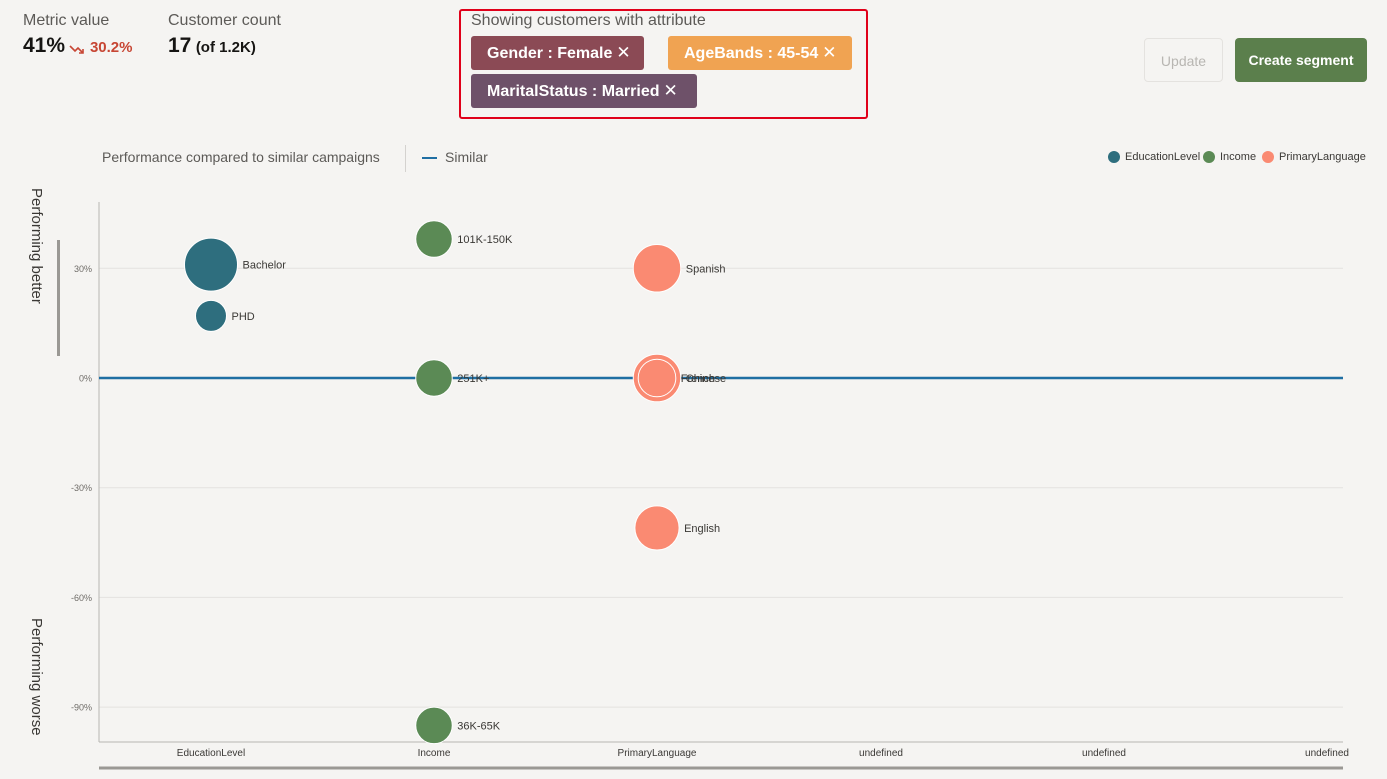 The height and width of the screenshot is (779, 1387). I want to click on y-tick-label: 30%, so click(83, 269).